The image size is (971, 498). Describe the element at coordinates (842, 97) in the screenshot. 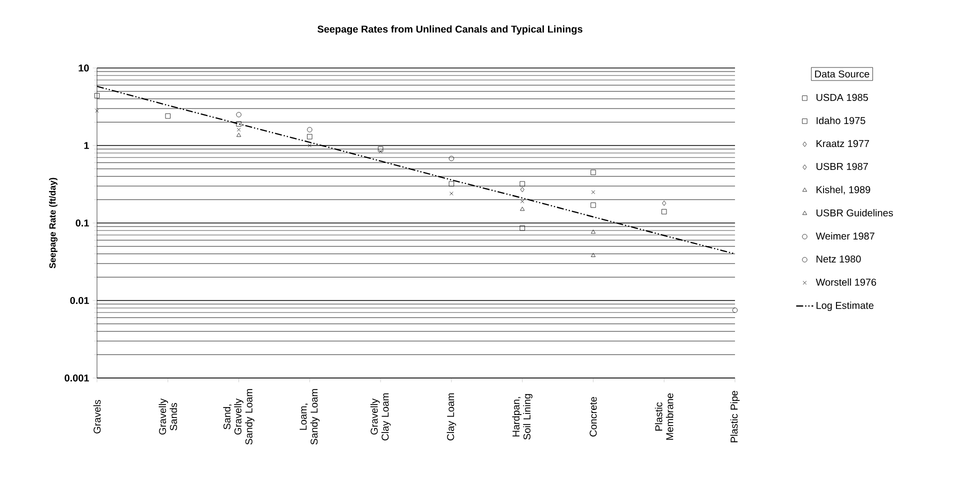

I see `legend-label: USDA 1985` at that location.